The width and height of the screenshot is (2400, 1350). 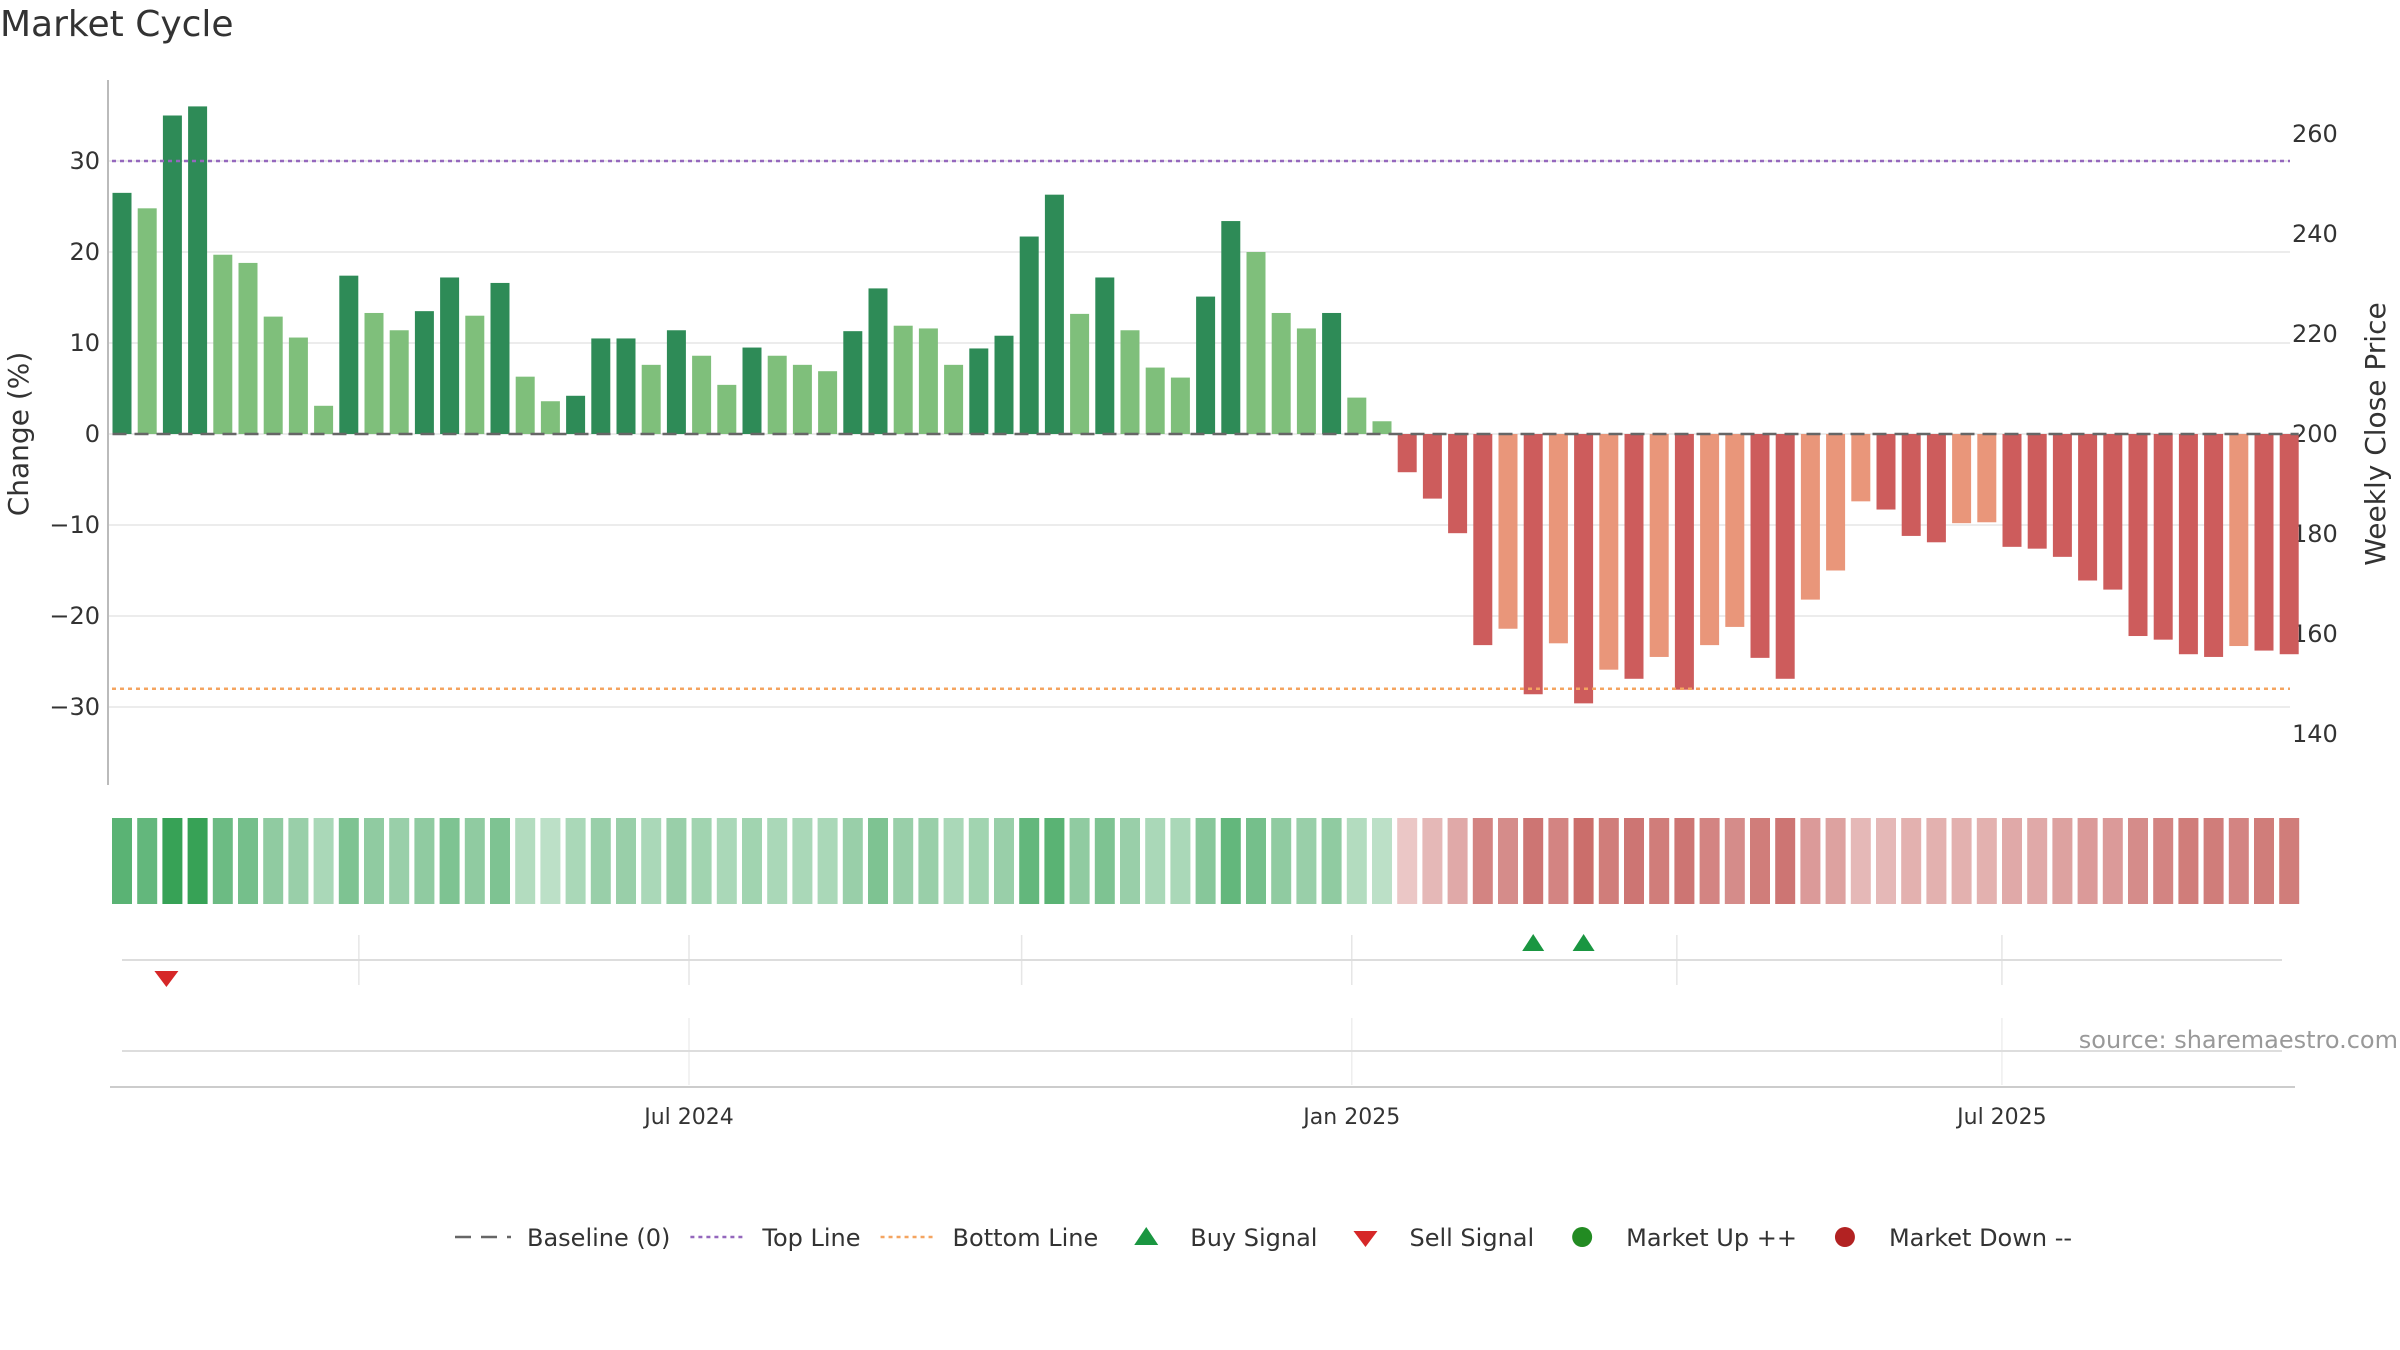 I want to click on legend-label: Market Down --, so click(x=1980, y=1238).